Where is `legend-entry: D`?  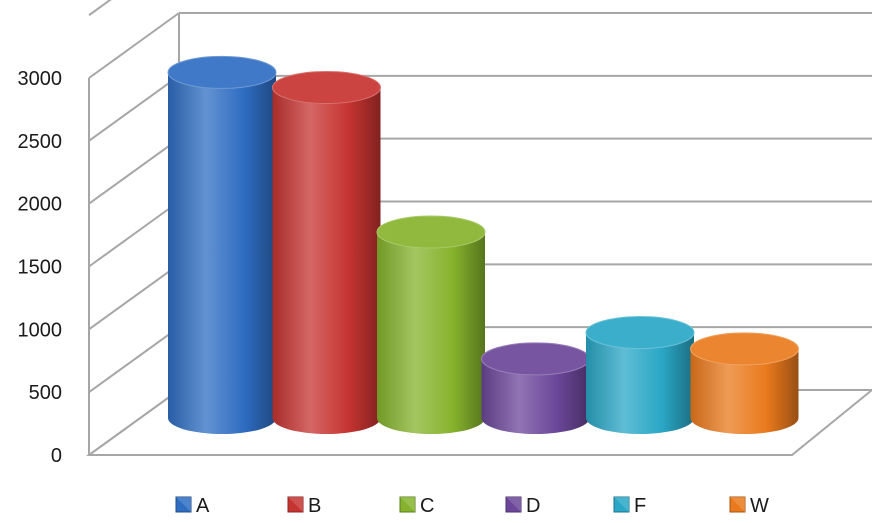 legend-entry: D is located at coordinates (522, 506).